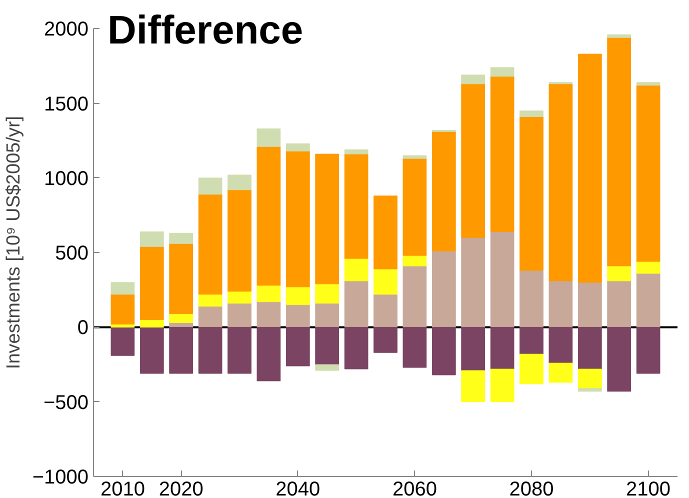 This screenshot has width=689, height=498. I want to click on y-tick-label: 2000, so click(66, 29).